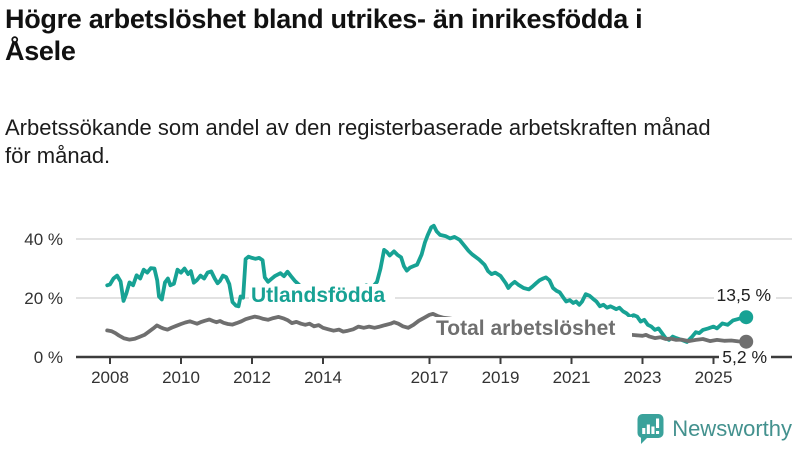 The width and height of the screenshot is (800, 450). What do you see at coordinates (181, 377) in the screenshot?
I see `x-axis-tick-label: 2010` at bounding box center [181, 377].